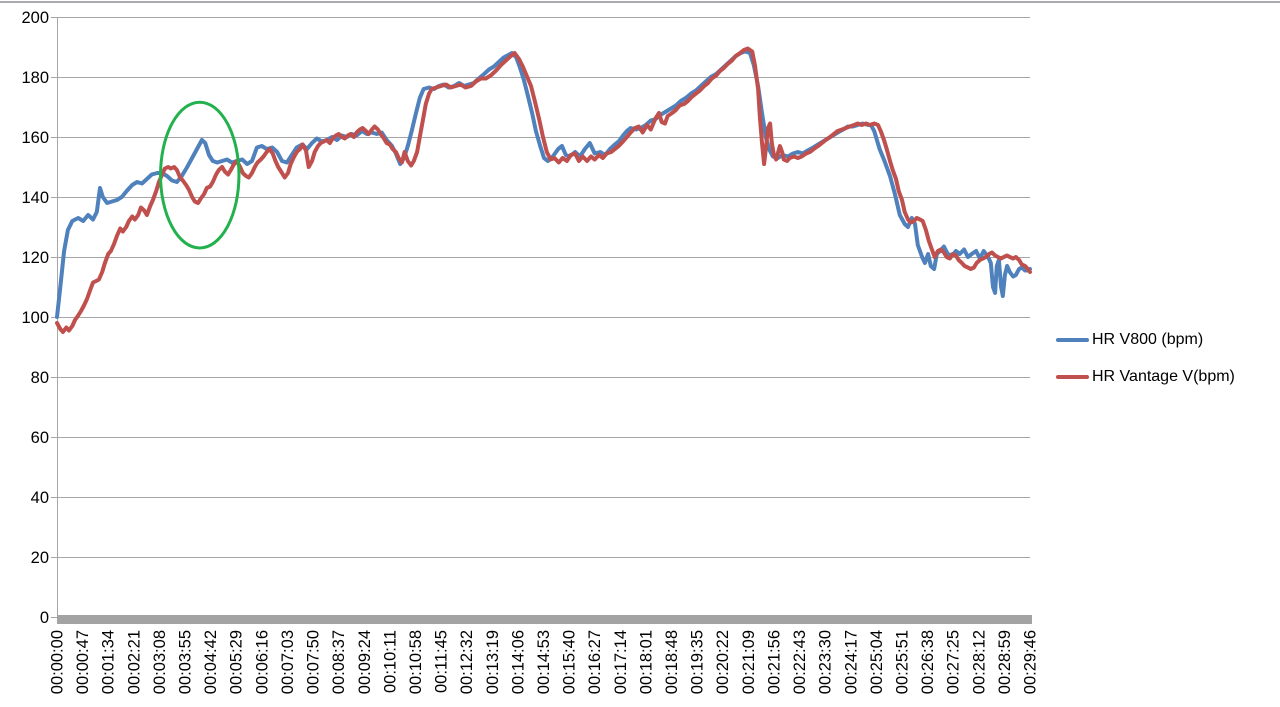 This screenshot has height=707, width=1280. I want to click on legend-label-hr-v800: HR V800 (bpm), so click(1148, 339).